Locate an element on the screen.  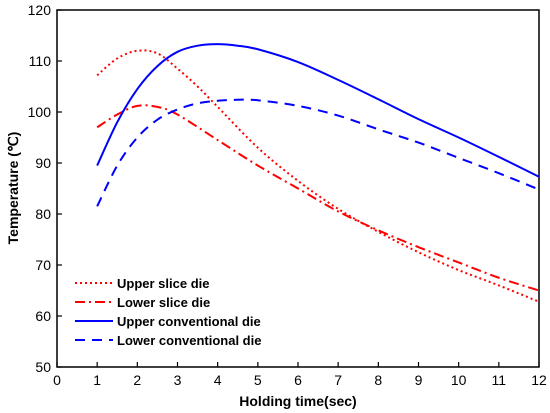
legend-label: Upper slice die is located at coordinates (163, 283).